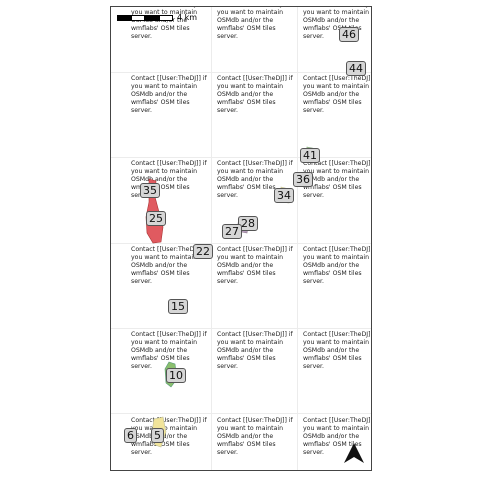 The height and width of the screenshot is (480, 480). Describe the element at coordinates (354, 453) in the screenshot. I see `north-arrow-icon` at that location.